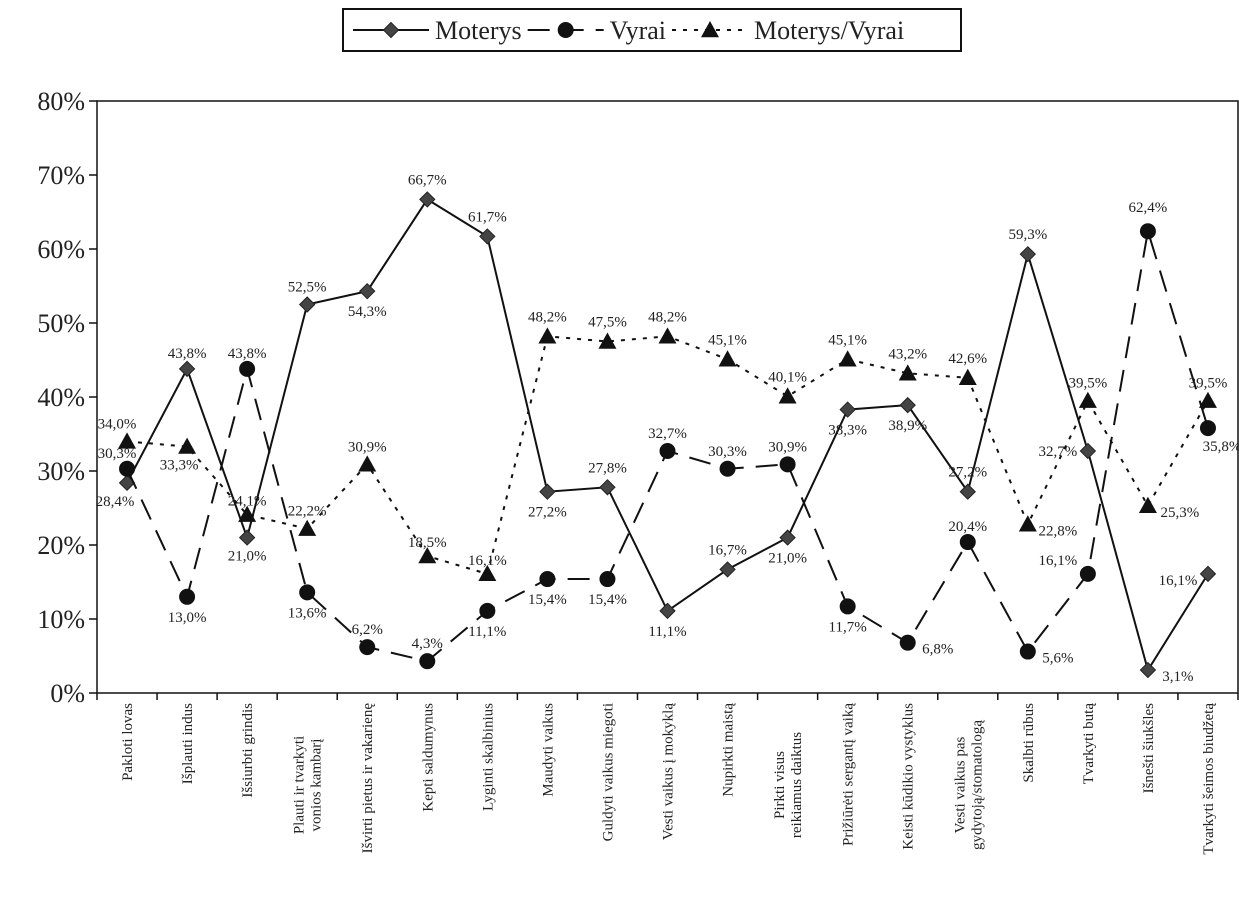 This screenshot has height=898, width=1239. What do you see at coordinates (907, 426) in the screenshot?
I see `data-label: 38,9%` at bounding box center [907, 426].